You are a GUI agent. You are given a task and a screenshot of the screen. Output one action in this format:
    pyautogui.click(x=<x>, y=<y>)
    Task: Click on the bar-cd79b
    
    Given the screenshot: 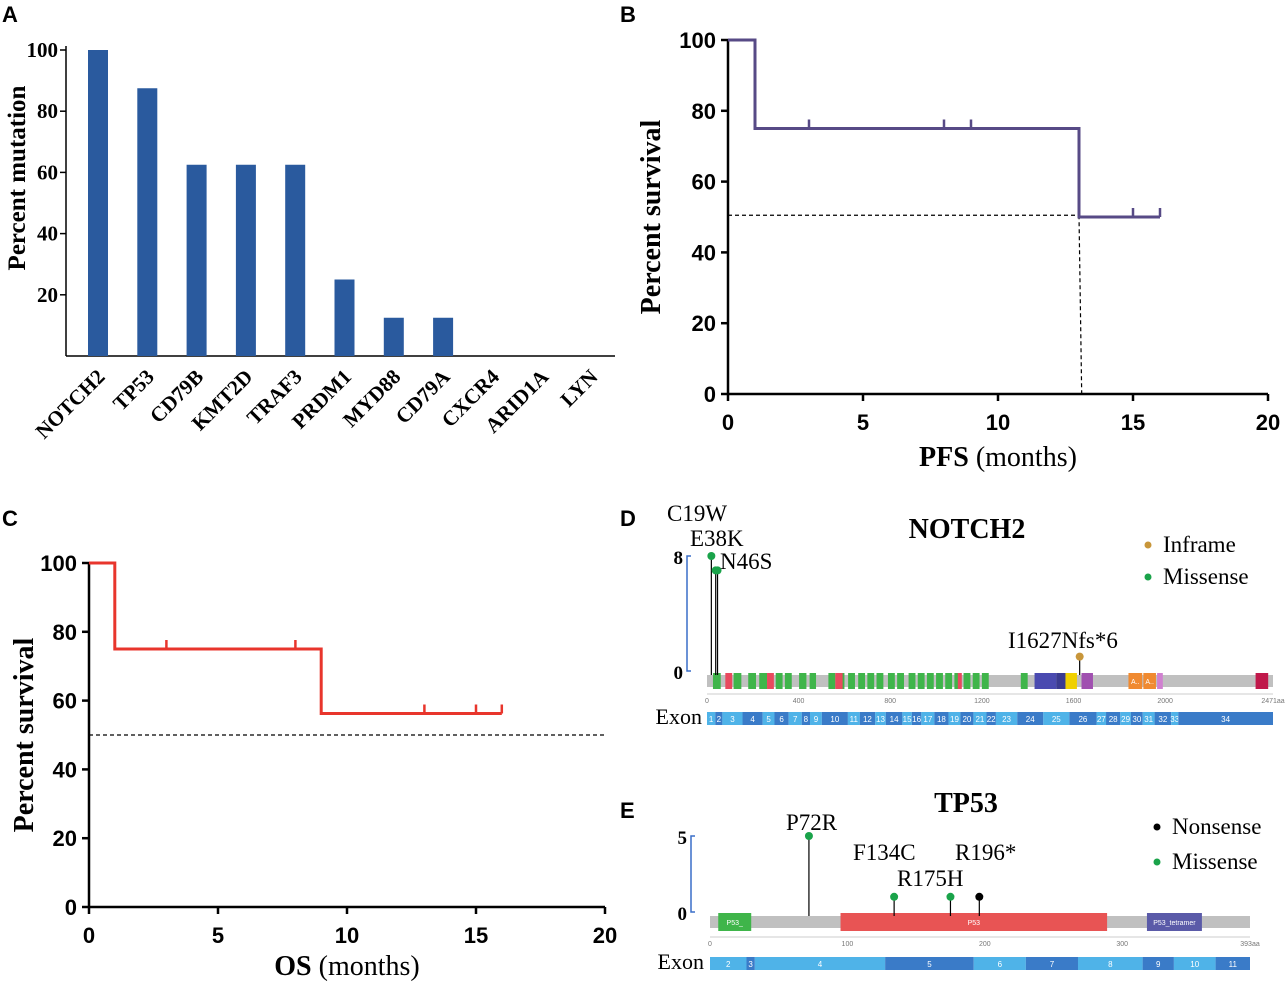 What is the action you would take?
    pyautogui.click(x=196, y=260)
    